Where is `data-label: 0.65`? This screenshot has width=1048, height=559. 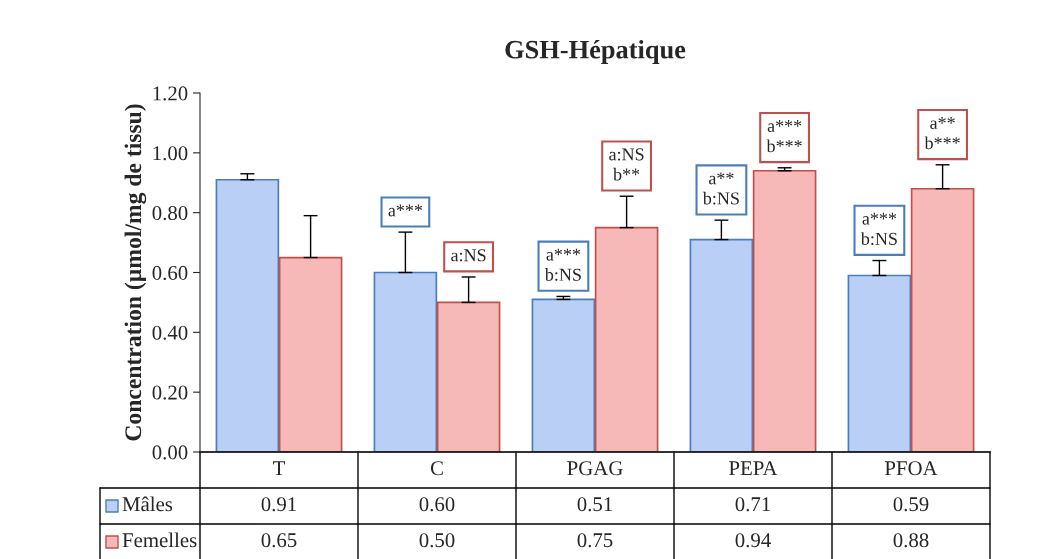 data-label: 0.65 is located at coordinates (279, 540).